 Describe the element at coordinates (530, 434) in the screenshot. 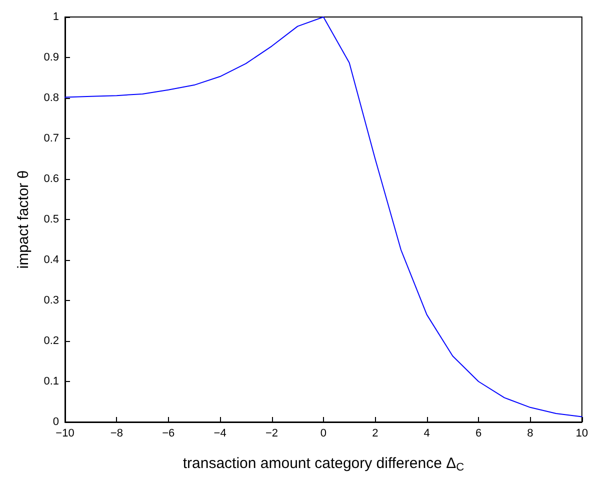

I see `x-tick-label: 8` at that location.